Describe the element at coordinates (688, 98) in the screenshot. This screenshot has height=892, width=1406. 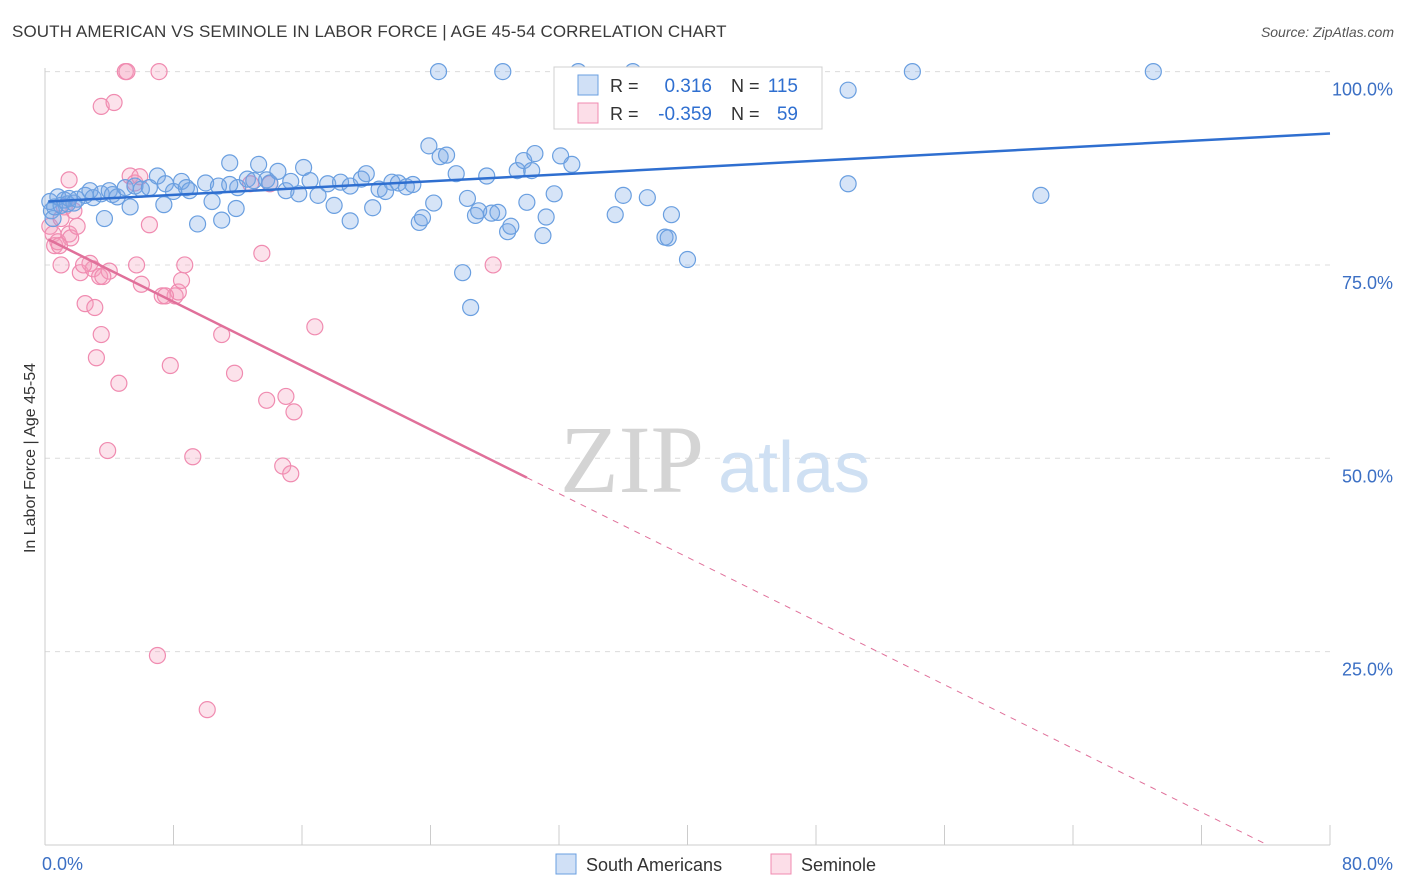
I see `stats-legend: R = 0.316 N = 115 R = -0.359 N = 59` at that location.